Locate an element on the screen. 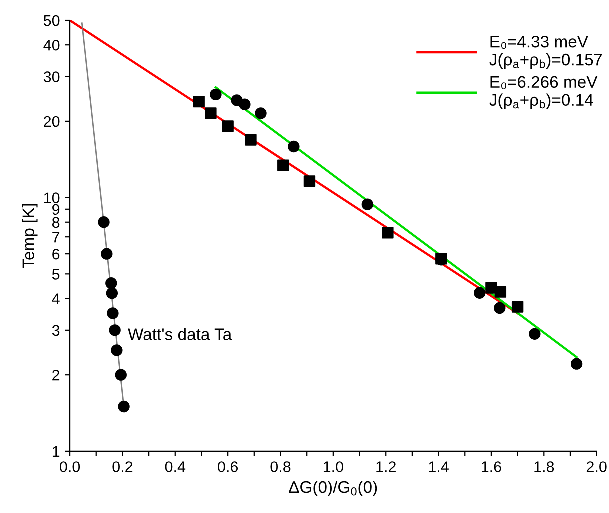 The width and height of the screenshot is (609, 513). x-tick-label: 1.6 is located at coordinates (492, 467).